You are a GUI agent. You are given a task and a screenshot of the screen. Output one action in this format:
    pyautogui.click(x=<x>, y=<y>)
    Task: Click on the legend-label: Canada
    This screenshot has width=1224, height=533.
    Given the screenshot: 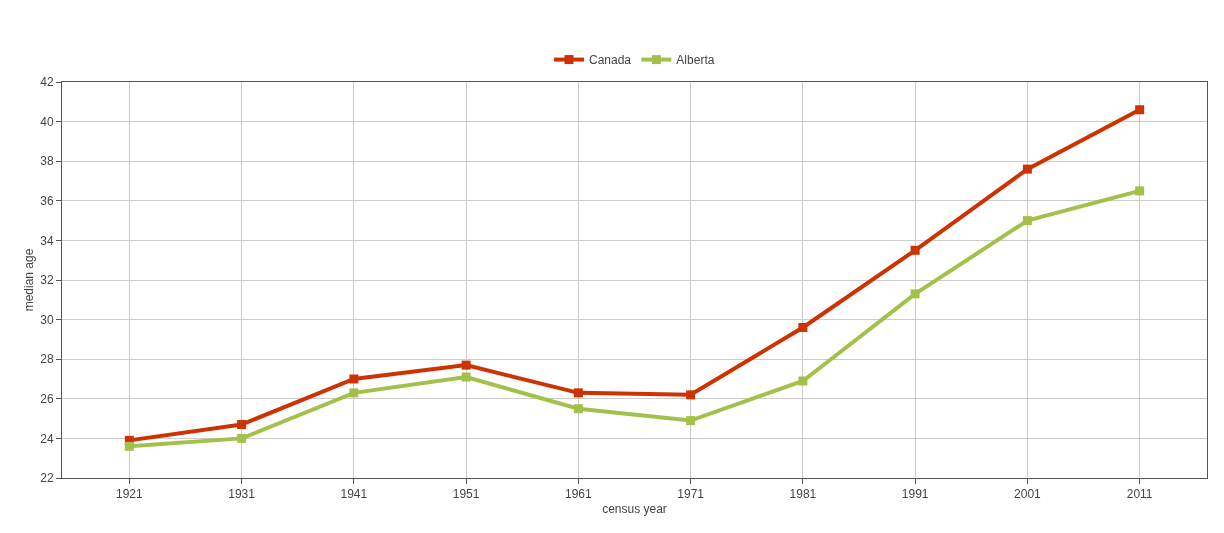 What is the action you would take?
    pyautogui.click(x=610, y=60)
    